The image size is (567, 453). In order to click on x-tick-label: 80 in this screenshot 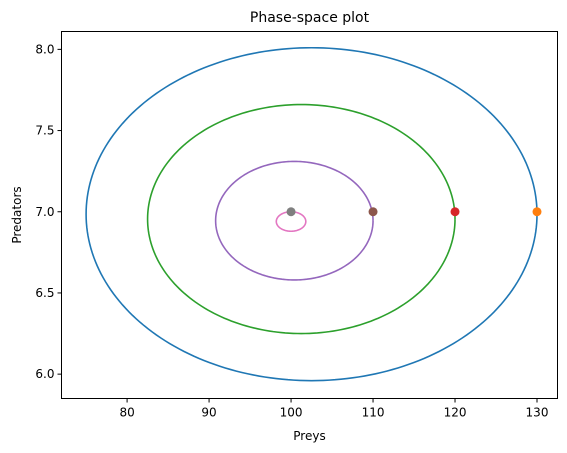, I will do `click(126, 413)`.